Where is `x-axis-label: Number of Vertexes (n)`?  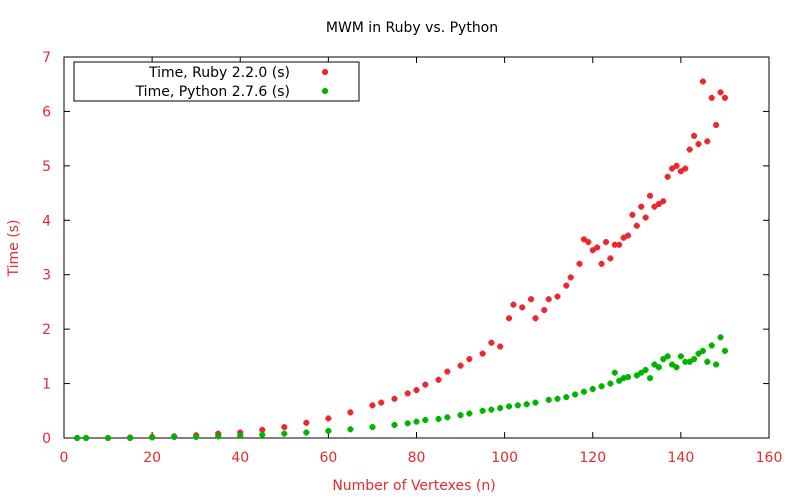 x-axis-label: Number of Vertexes (n) is located at coordinates (413, 486).